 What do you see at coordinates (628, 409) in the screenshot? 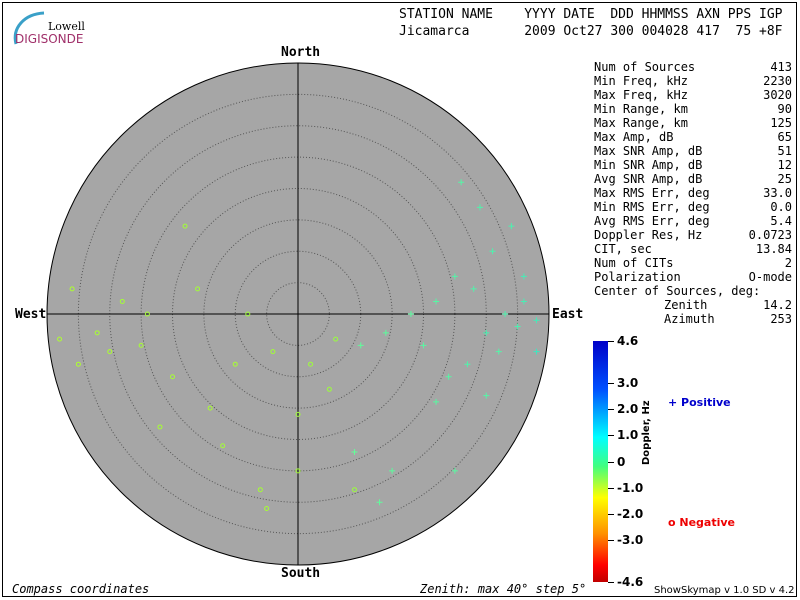
I see `colorbar-tick-label: 2.0` at bounding box center [628, 409].